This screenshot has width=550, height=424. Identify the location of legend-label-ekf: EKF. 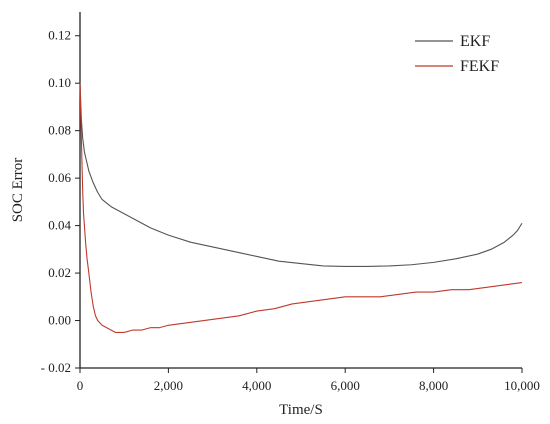
(475, 41).